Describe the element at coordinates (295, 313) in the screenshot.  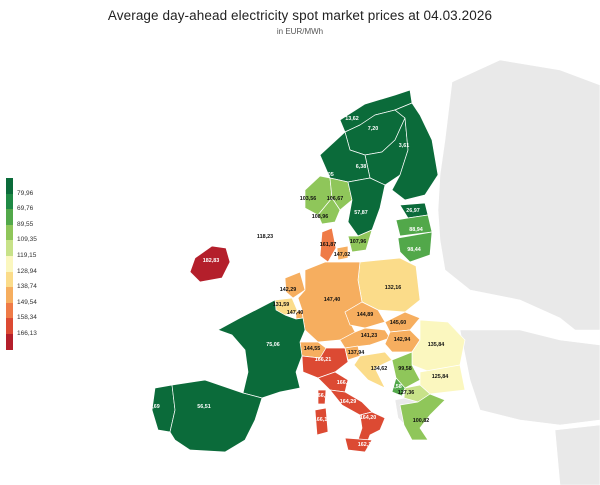
I see `price-label-luxembourg: 147,40` at that location.